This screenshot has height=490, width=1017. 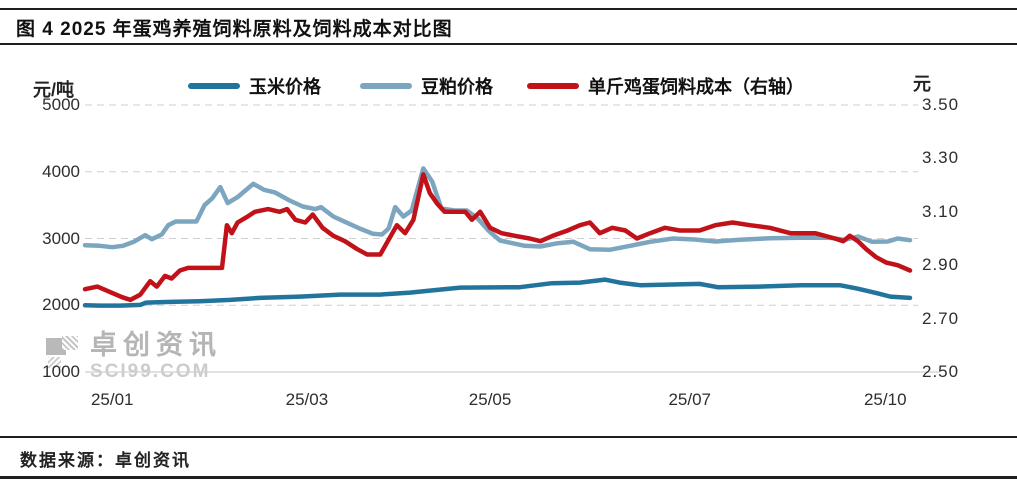 What do you see at coordinates (63, 353) in the screenshot?
I see `sci-logo-icon` at bounding box center [63, 353].